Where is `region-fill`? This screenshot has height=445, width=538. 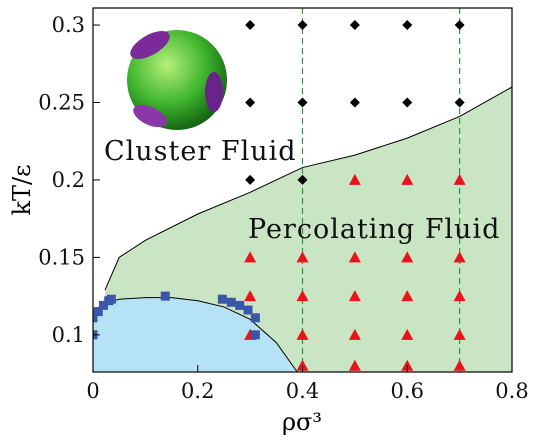
region-fill is located at coordinates (195, 334).